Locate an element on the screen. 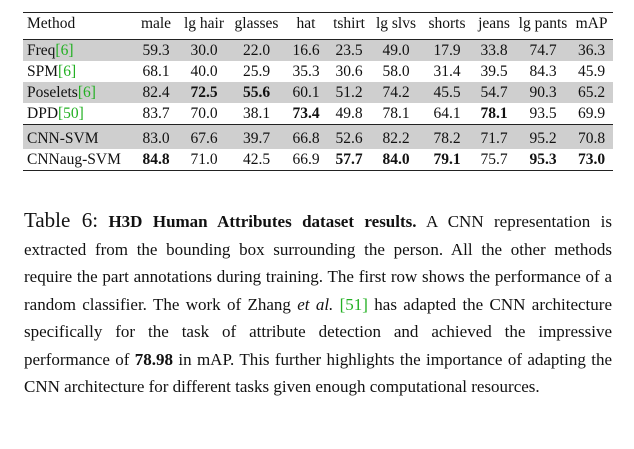 This screenshot has width=634, height=449. score-cell: 72.5 is located at coordinates (204, 92).